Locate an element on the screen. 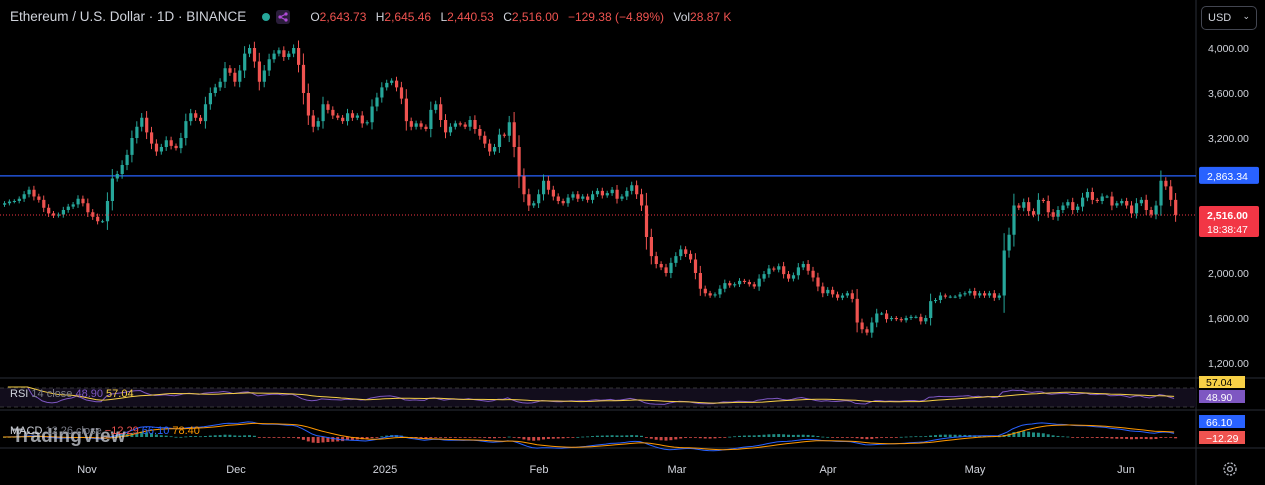  macd-legend: MACD 12 26 close −12.29 66.10 78.40 is located at coordinates (105, 431).